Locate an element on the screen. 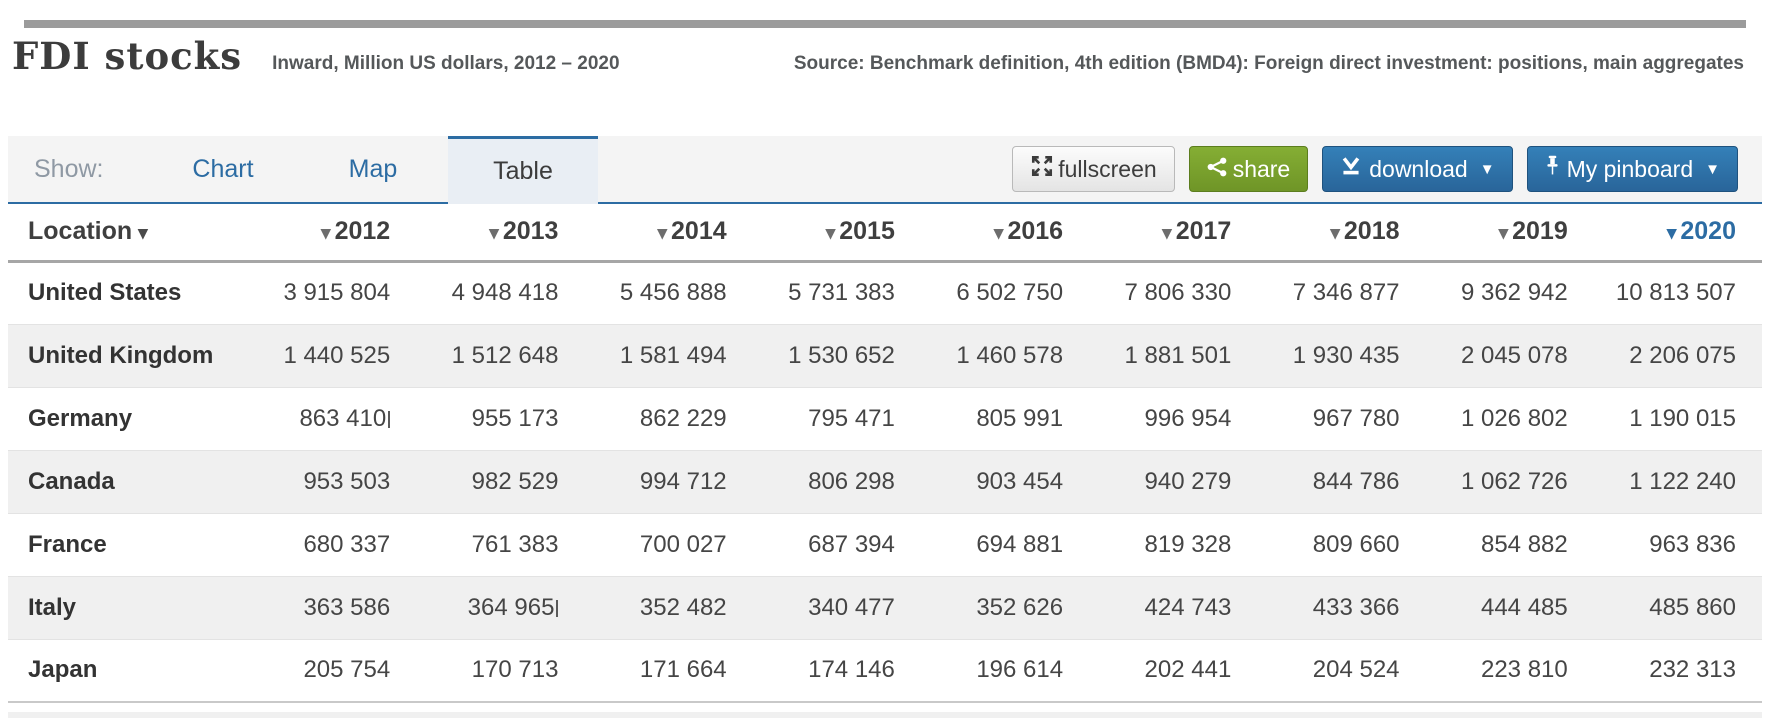  page-title: FDI stocks is located at coordinates (127, 56).